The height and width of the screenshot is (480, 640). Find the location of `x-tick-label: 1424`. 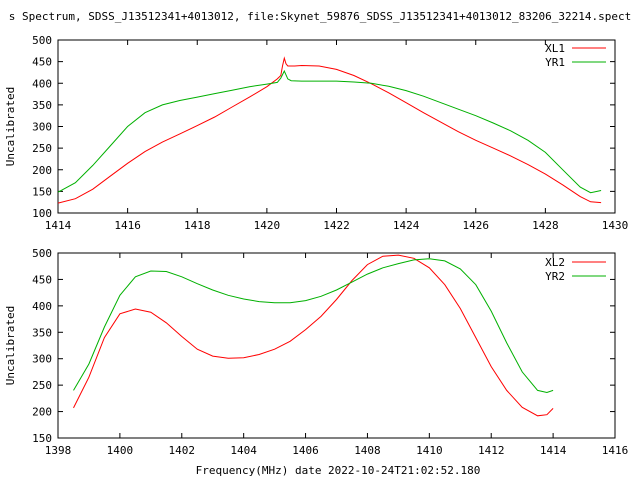

x-tick-label: 1424 is located at coordinates (406, 225).